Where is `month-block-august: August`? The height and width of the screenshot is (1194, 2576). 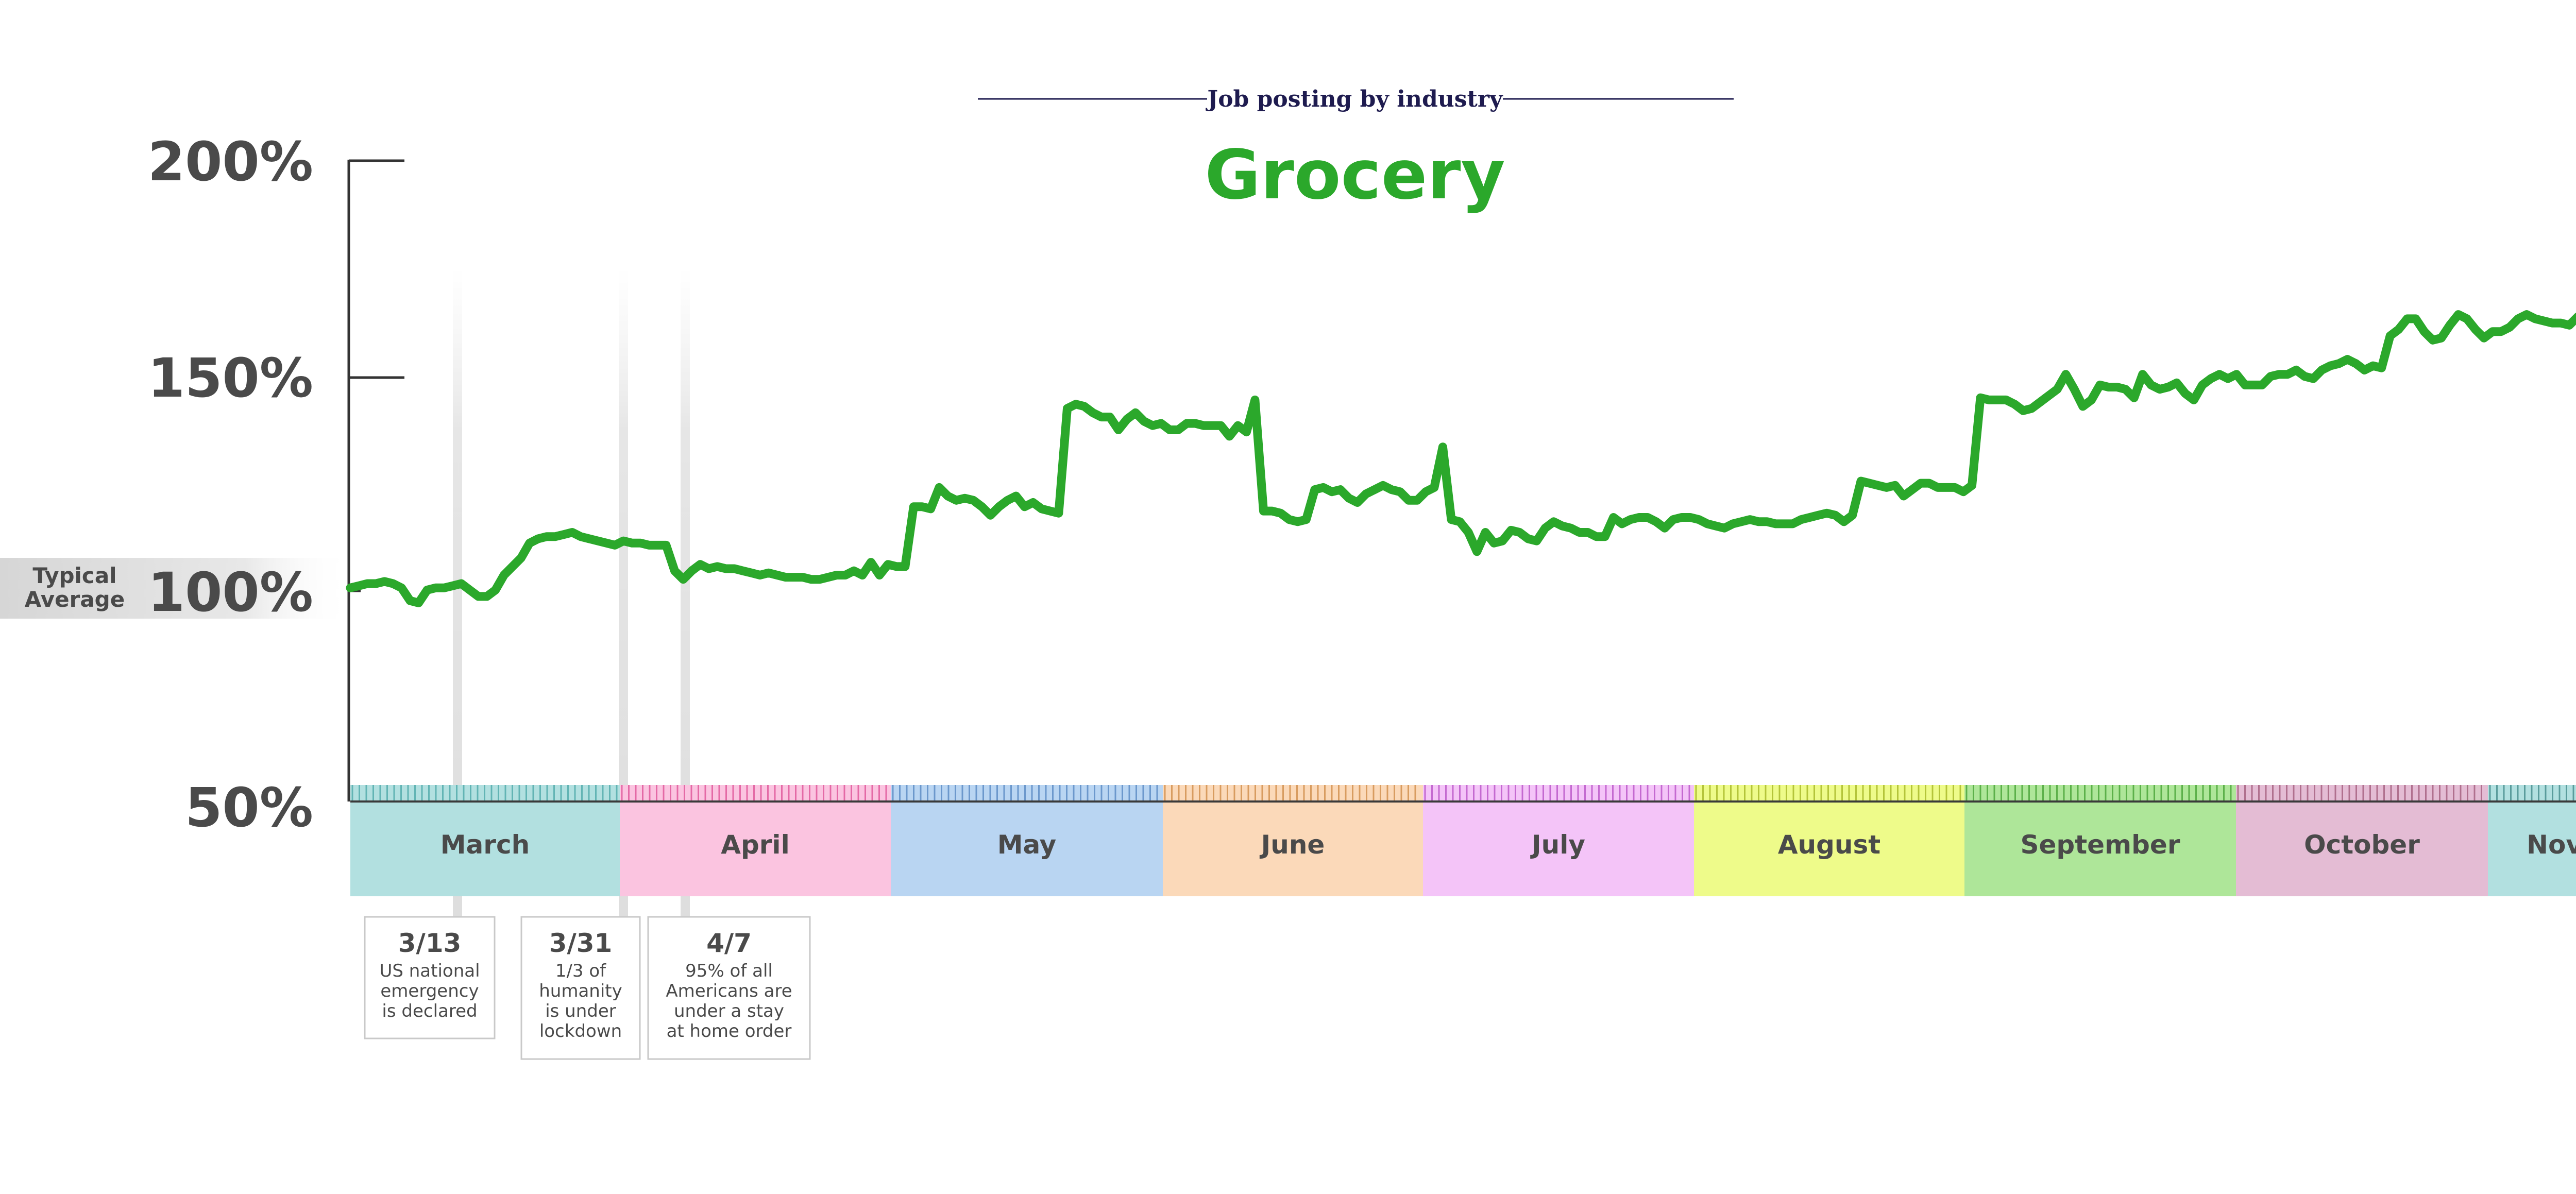
month-block-august: August is located at coordinates (1829, 840).